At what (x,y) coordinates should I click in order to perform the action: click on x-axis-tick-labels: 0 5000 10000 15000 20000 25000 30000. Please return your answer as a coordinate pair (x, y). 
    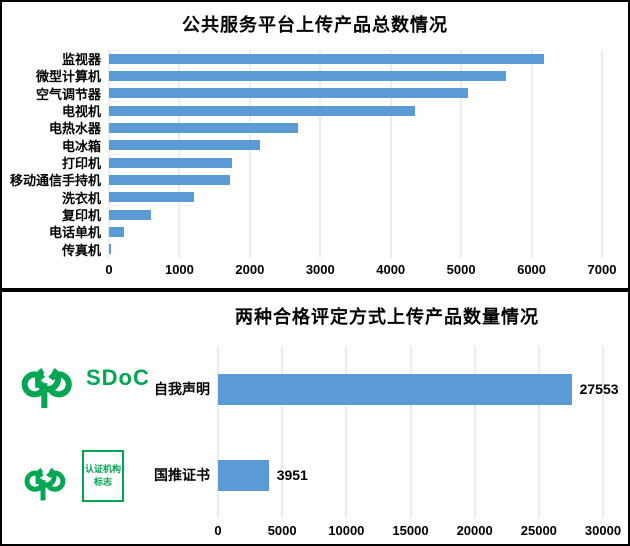
    Looking at the image, I should click on (417, 531).